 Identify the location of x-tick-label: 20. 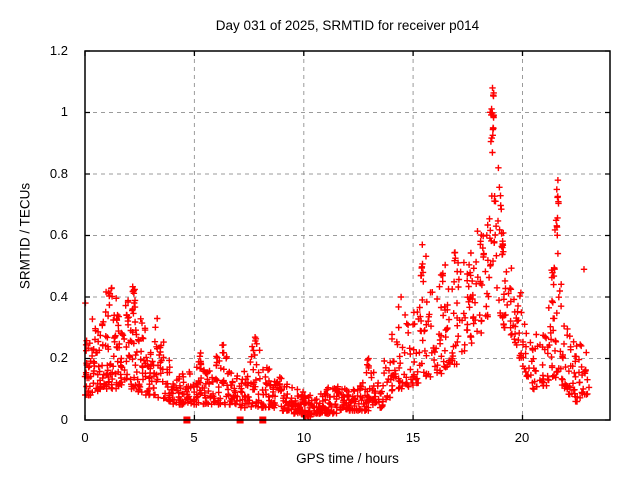
(522, 437).